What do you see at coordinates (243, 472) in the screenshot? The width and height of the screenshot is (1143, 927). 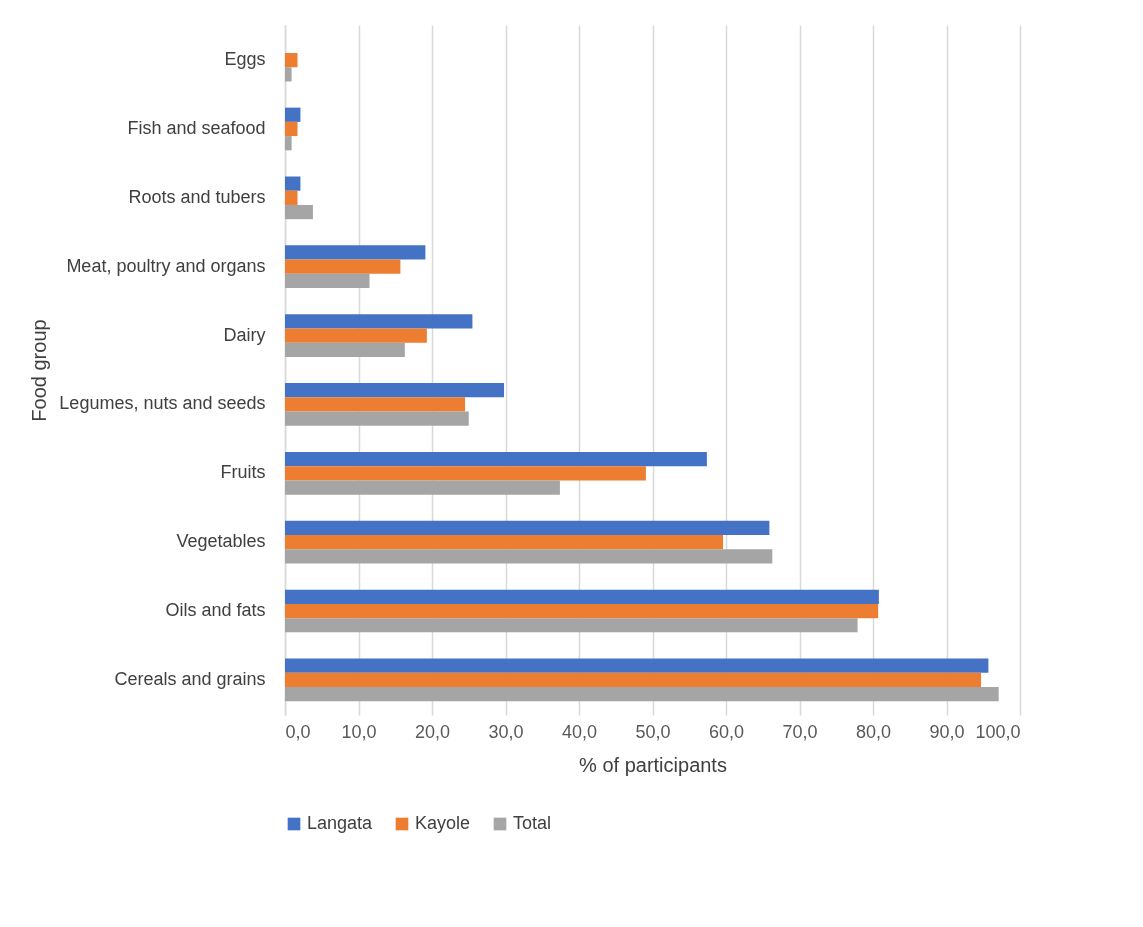 I see `y-tick-label: Fruits` at bounding box center [243, 472].